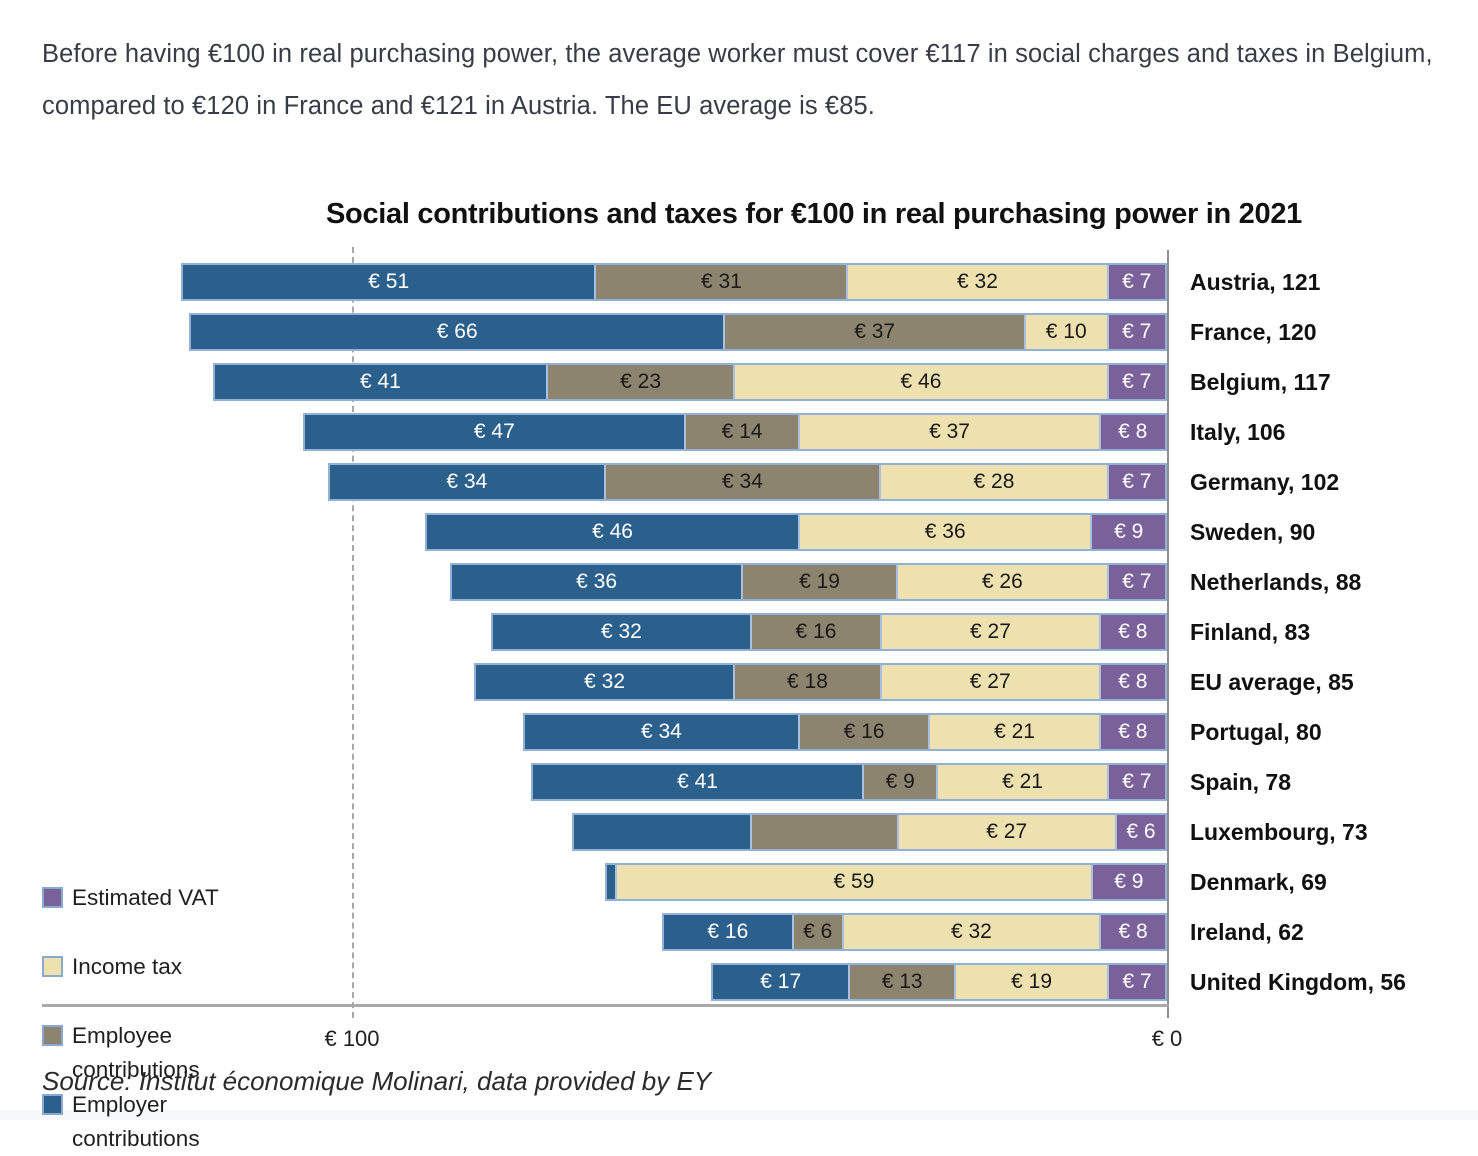 The image size is (1478, 1156). Describe the element at coordinates (1240, 782) in the screenshot. I see `country-label: Spain, 78` at that location.